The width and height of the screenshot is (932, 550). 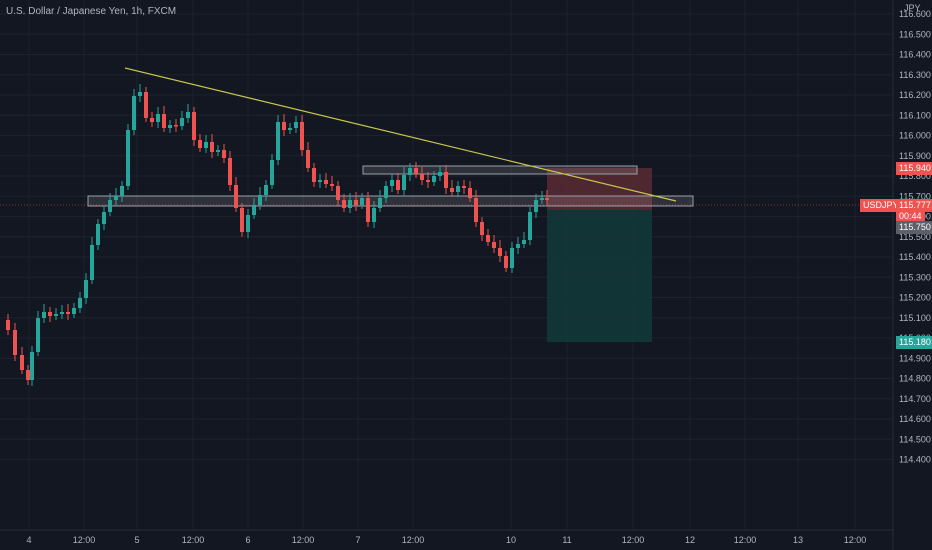 What do you see at coordinates (915, 439) in the screenshot?
I see `price-tick-label: 114.500` at bounding box center [915, 439].